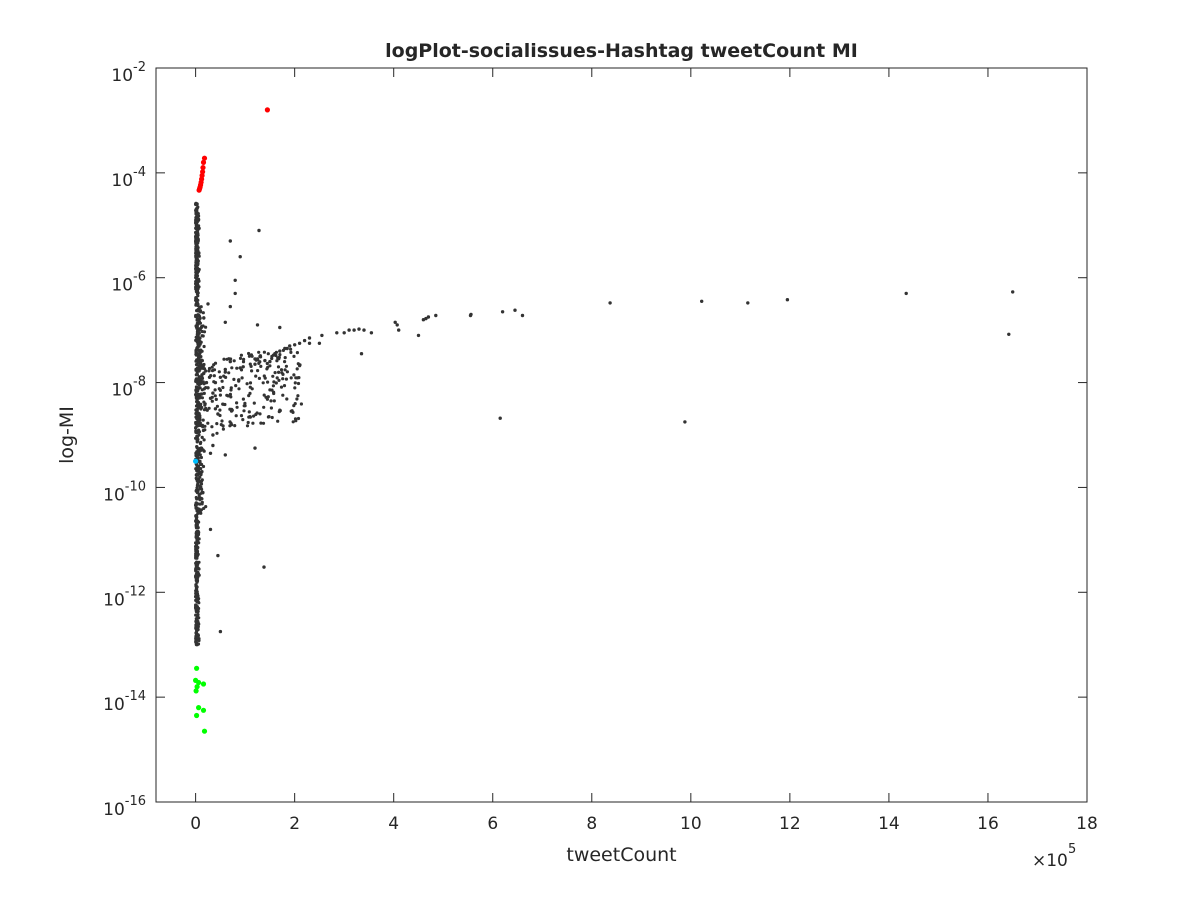 The image size is (1200, 900). I want to click on x-tick-label: 4, so click(393, 824).